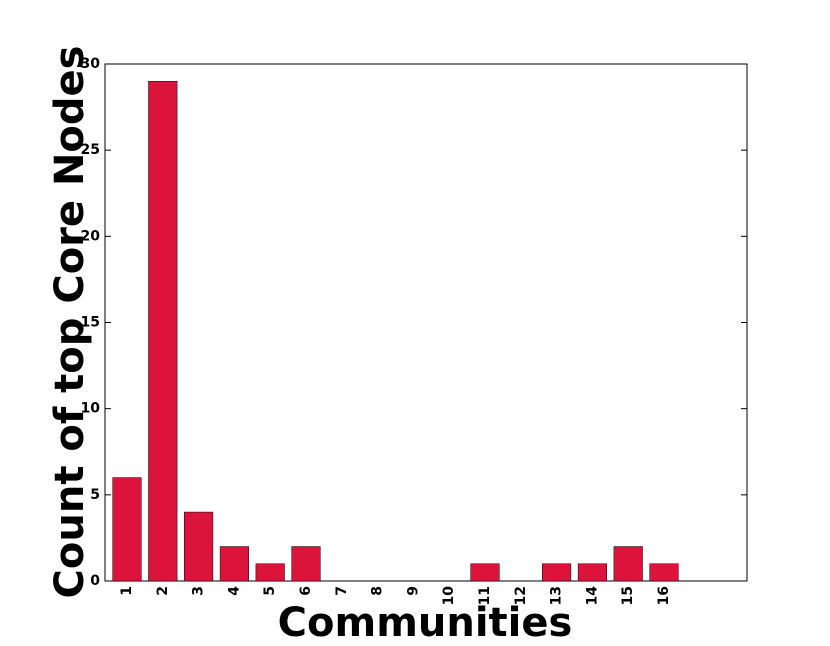  What do you see at coordinates (90, 323) in the screenshot?
I see `y-tick-label: 15` at bounding box center [90, 323].